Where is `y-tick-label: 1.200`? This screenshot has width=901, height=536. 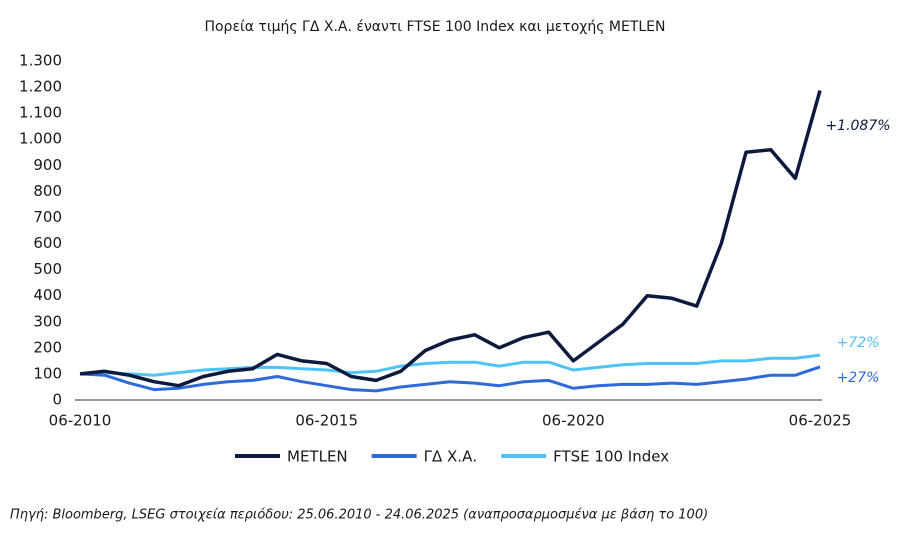 y-tick-label: 1.200 is located at coordinates (40, 87).